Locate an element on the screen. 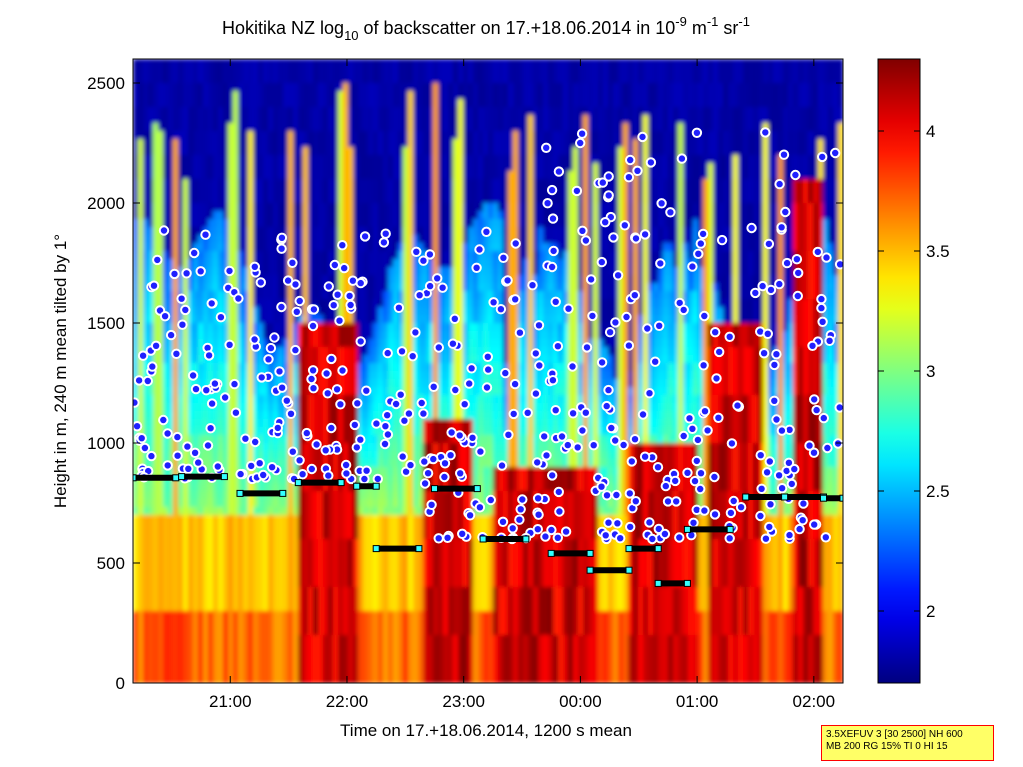 Image resolution: width=1023 pixels, height=767 pixels. colorbar-ticks: 2 2.5 3 3.5 4 is located at coordinates (914, 371).